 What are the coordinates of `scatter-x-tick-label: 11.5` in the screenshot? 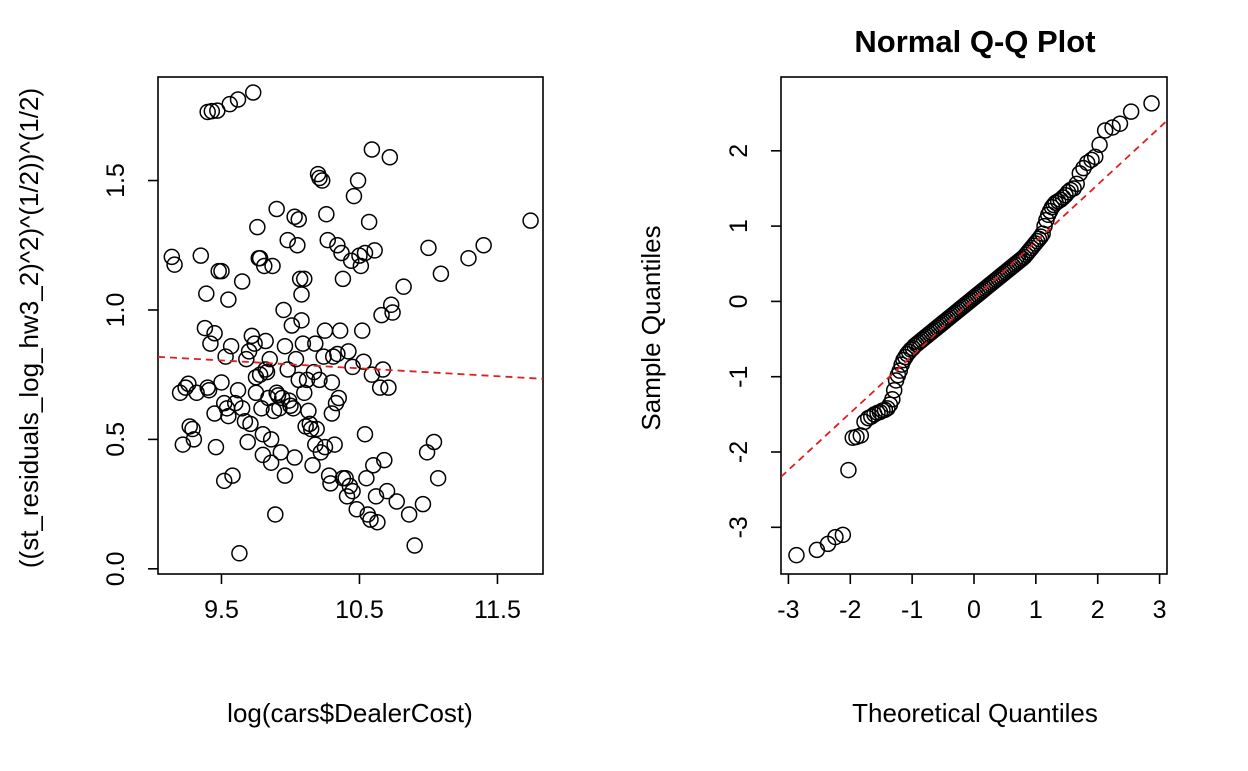 It's located at (497, 610).